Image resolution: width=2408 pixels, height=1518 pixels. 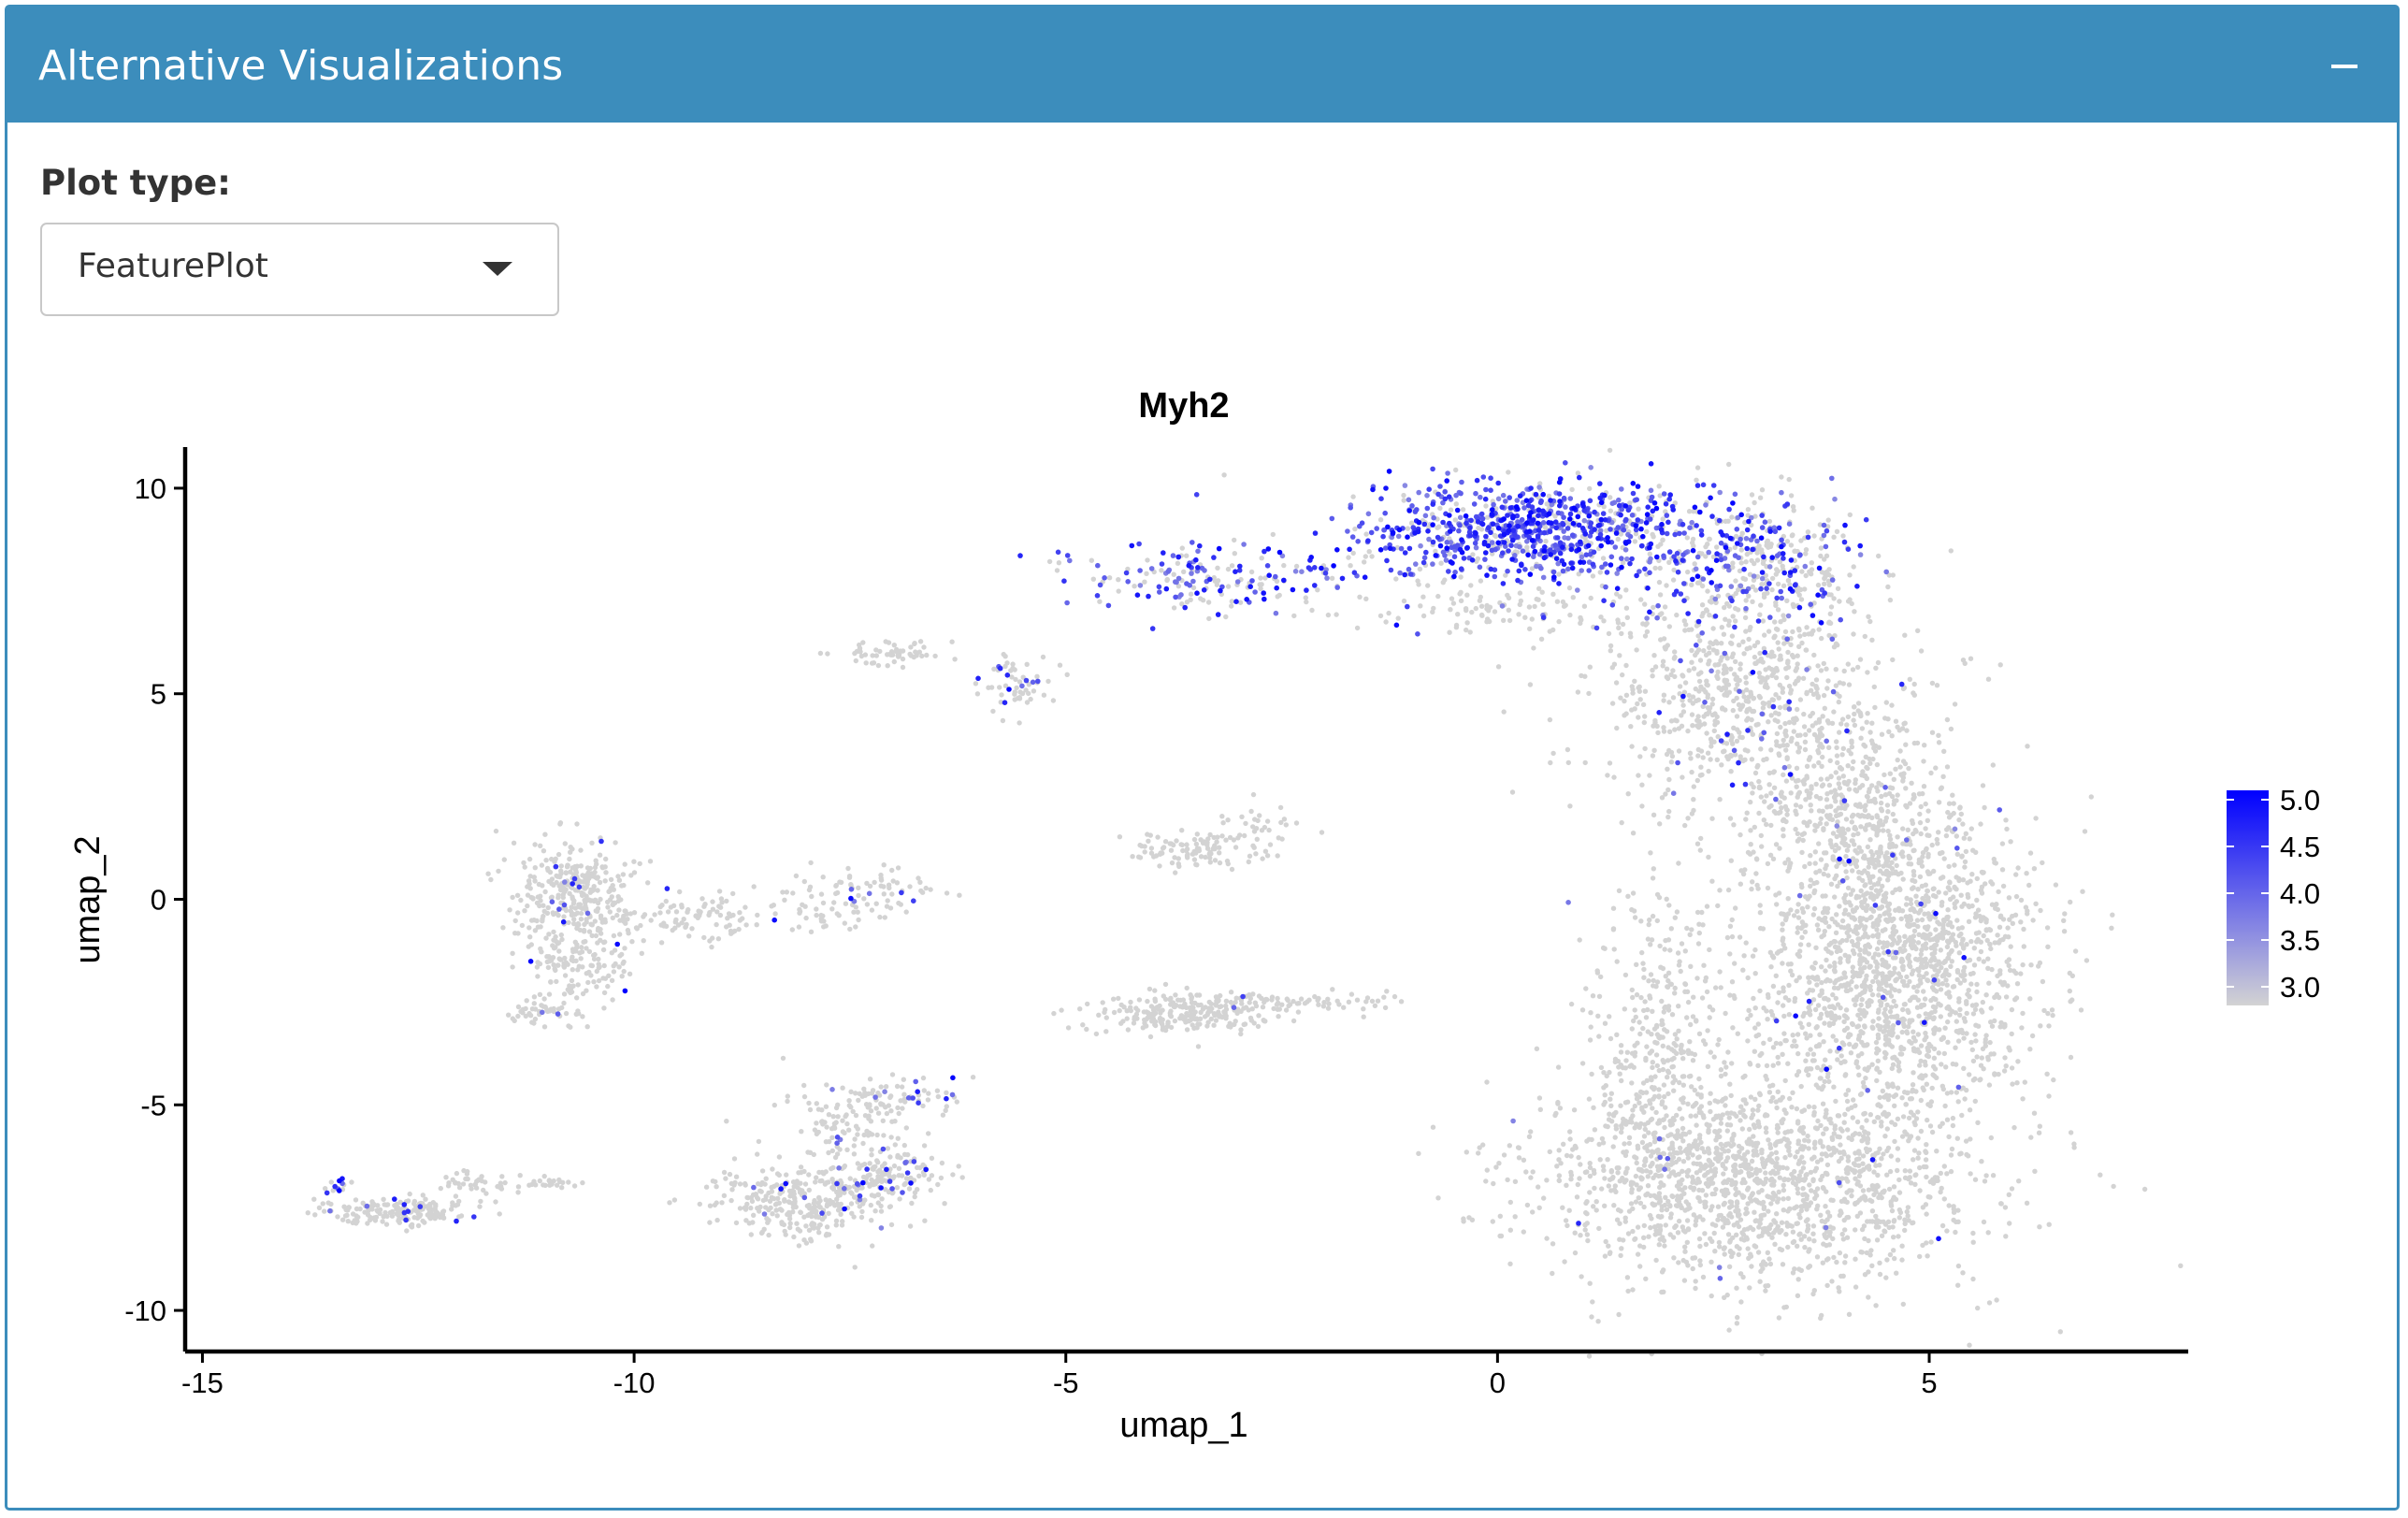 I want to click on collapse-button, so click(x=2342, y=66).